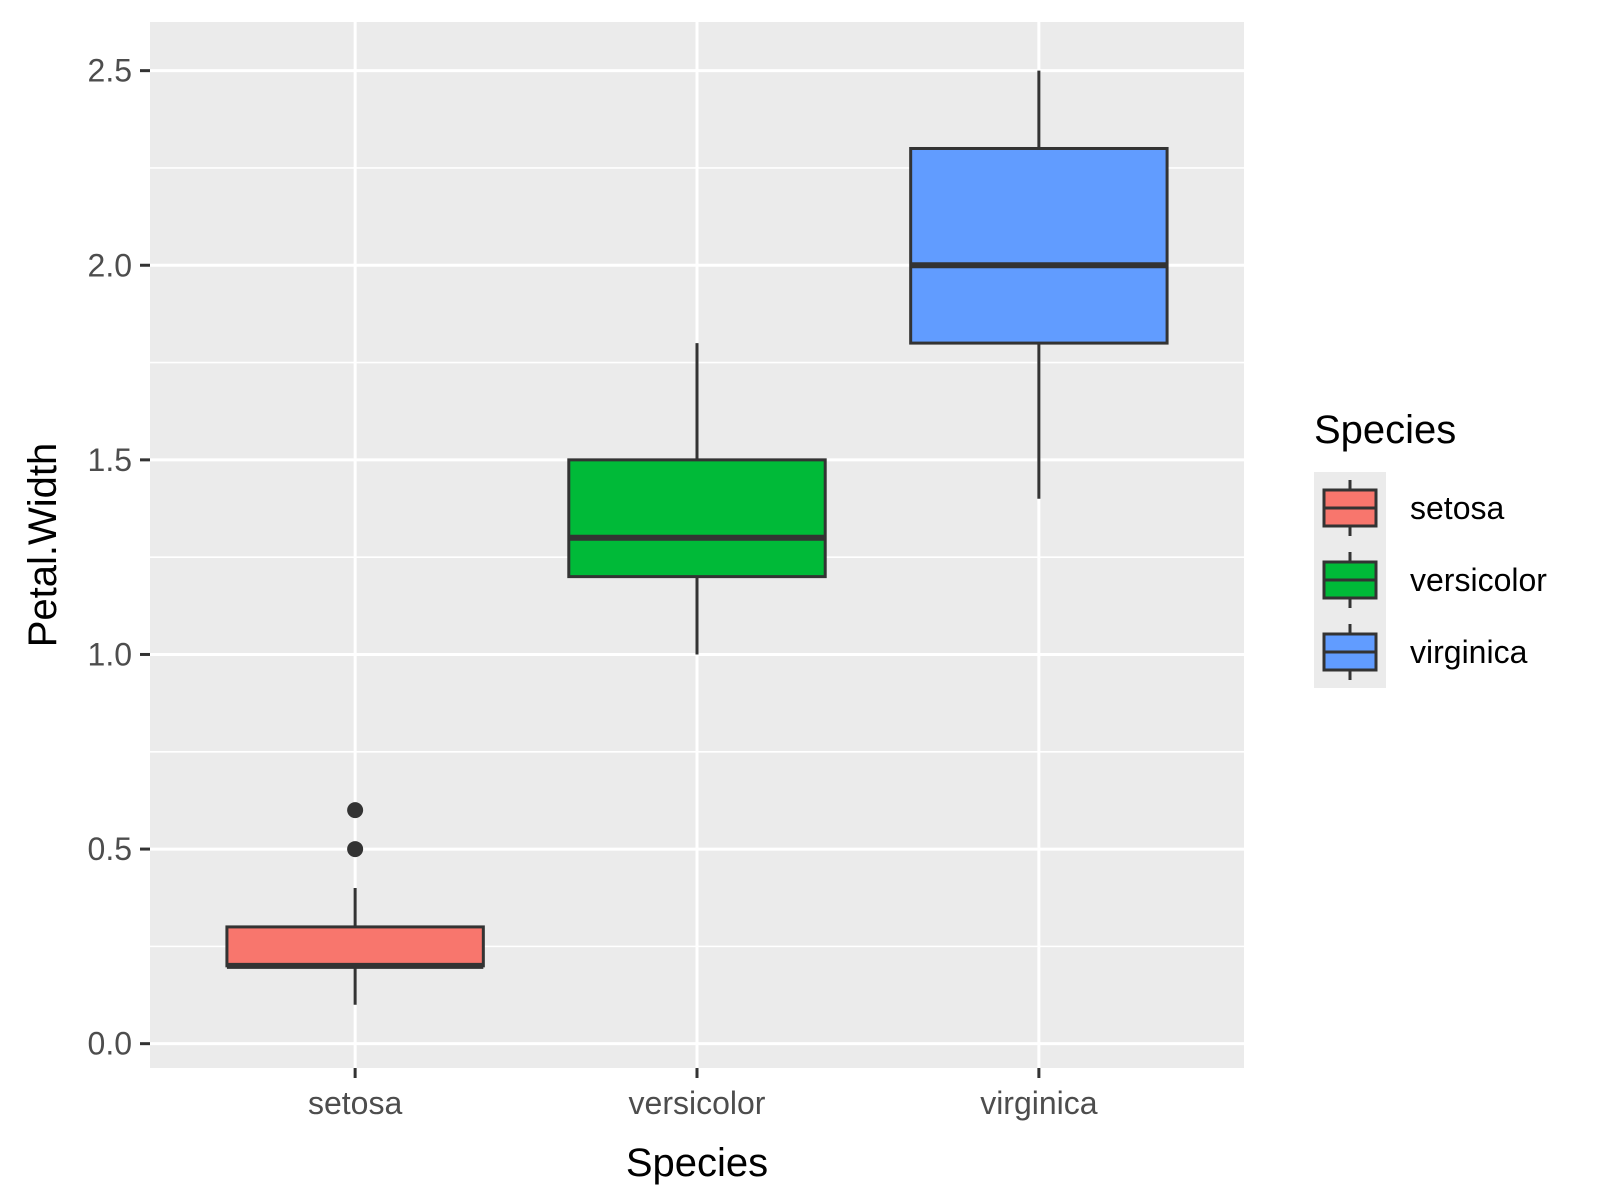 This screenshot has width=1600, height=1200. Describe the element at coordinates (1469, 652) in the screenshot. I see `legend-label: virginica` at that location.